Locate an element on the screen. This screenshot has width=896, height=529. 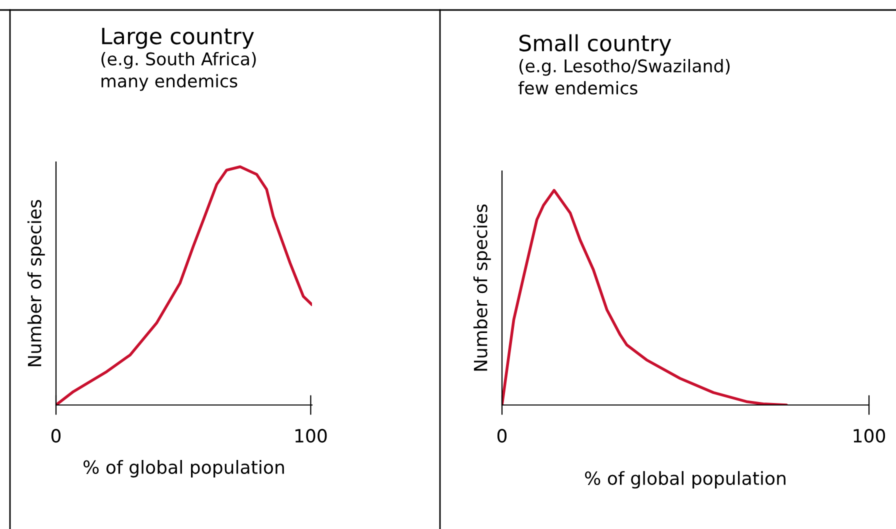
chart-subtitle: (e.g. Lesotho/Swaziland) few endemics is located at coordinates (624, 77).